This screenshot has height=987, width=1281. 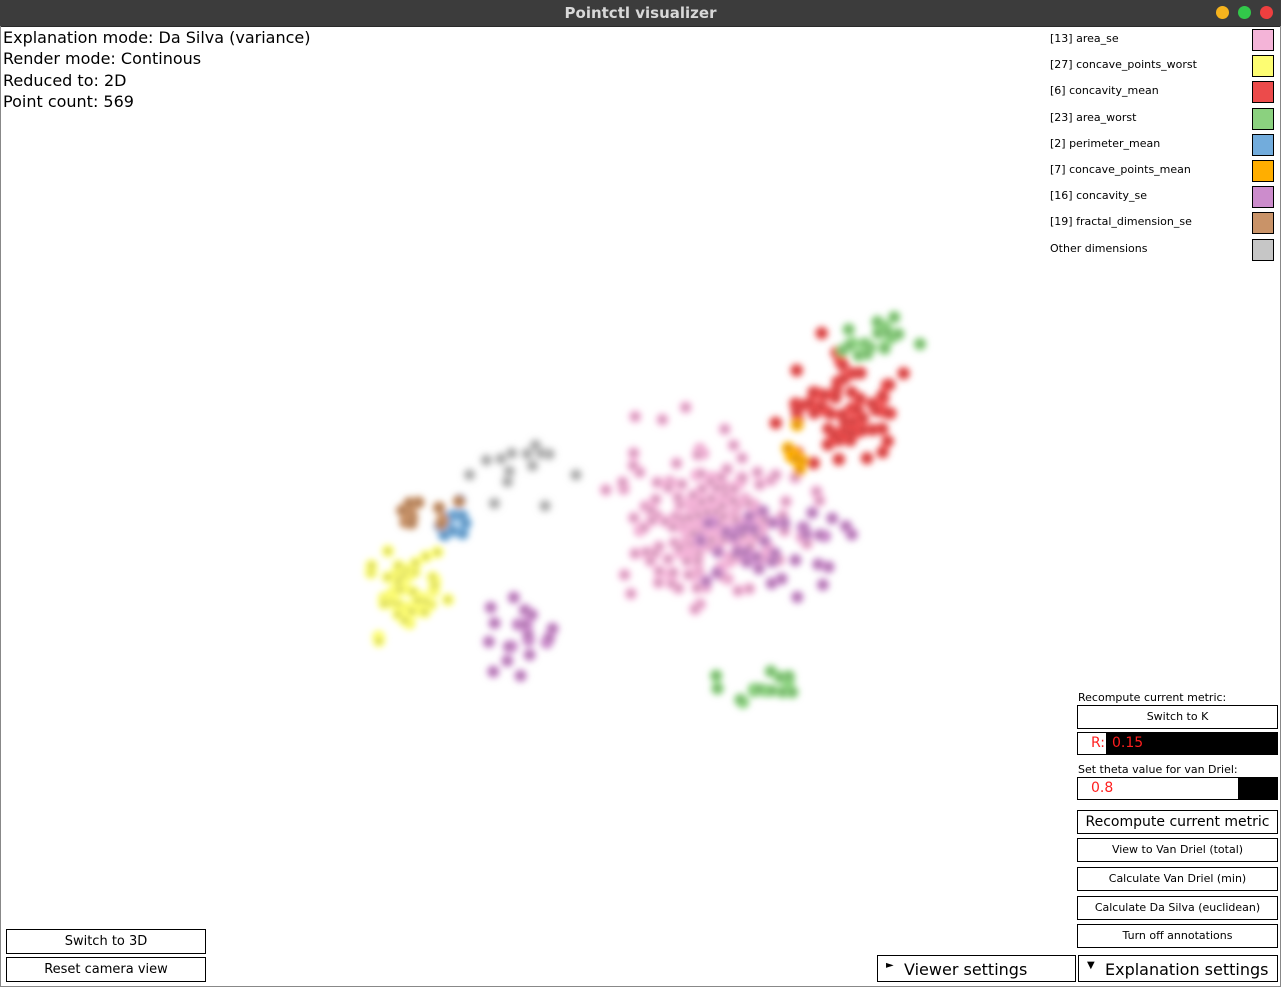 I want to click on switch-to-3d-button: Switch to 3D, so click(x=106, y=941).